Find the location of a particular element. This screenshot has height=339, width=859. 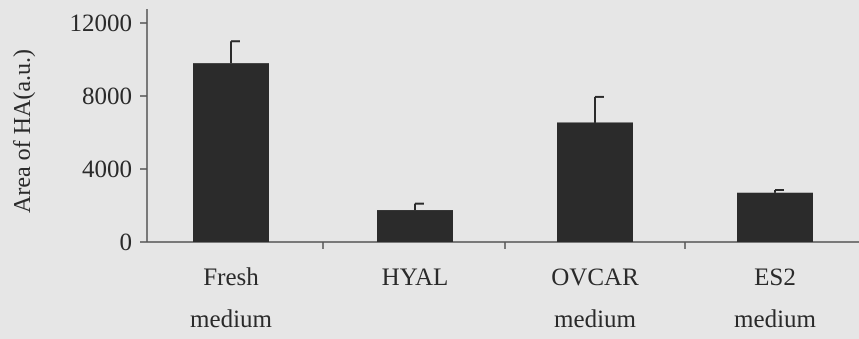

x-tick-label: HYAL is located at coordinates (415, 277).